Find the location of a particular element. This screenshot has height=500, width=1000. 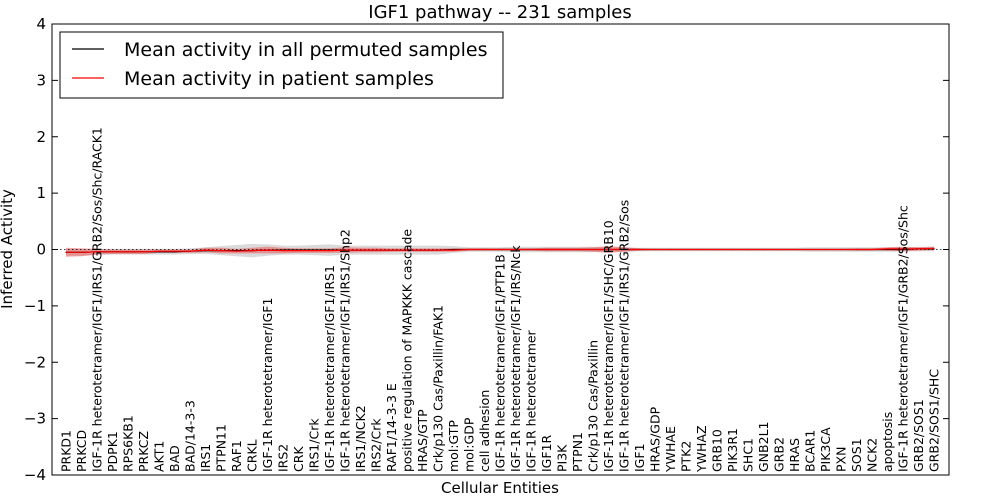

x-category-label: positive regulation of MAPKKK cascade is located at coordinates (407, 350).